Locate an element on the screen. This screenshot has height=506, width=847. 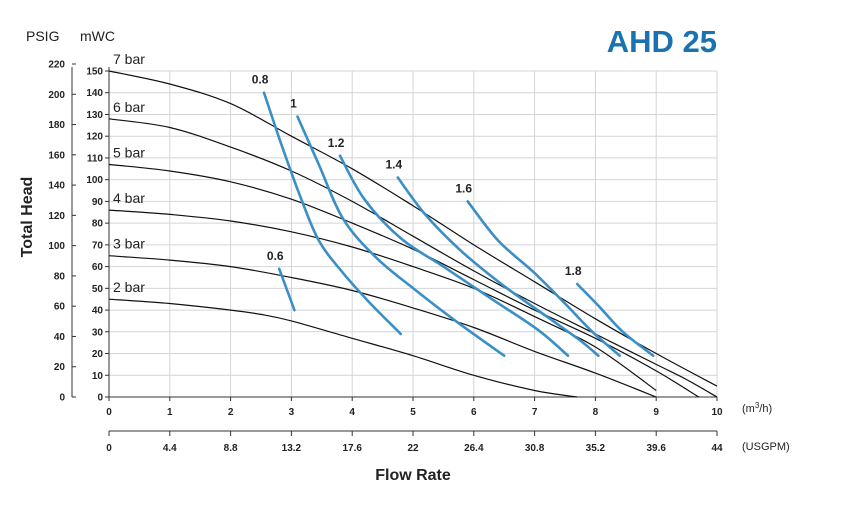
psig-tick-label: 0 is located at coordinates (62, 398).